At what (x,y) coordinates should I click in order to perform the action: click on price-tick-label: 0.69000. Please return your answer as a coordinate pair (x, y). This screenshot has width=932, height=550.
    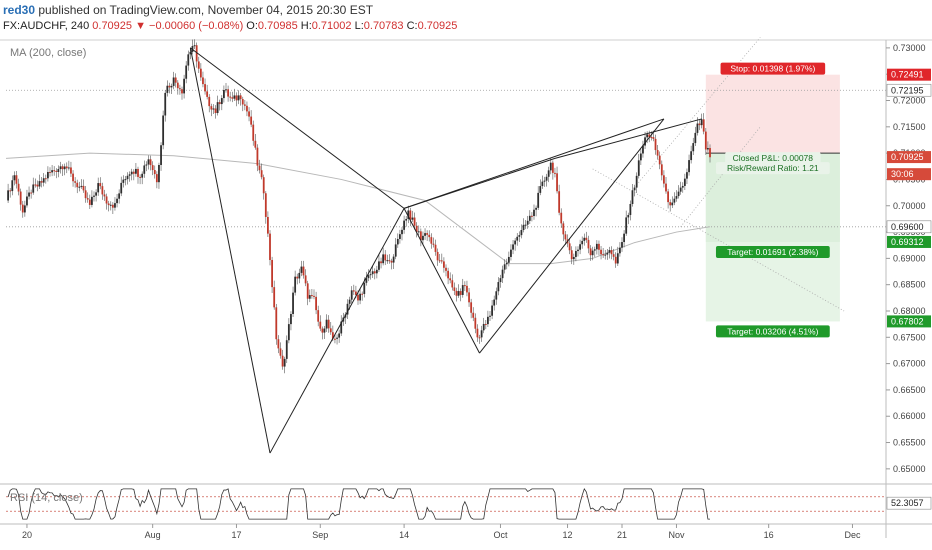
    Looking at the image, I should click on (909, 258).